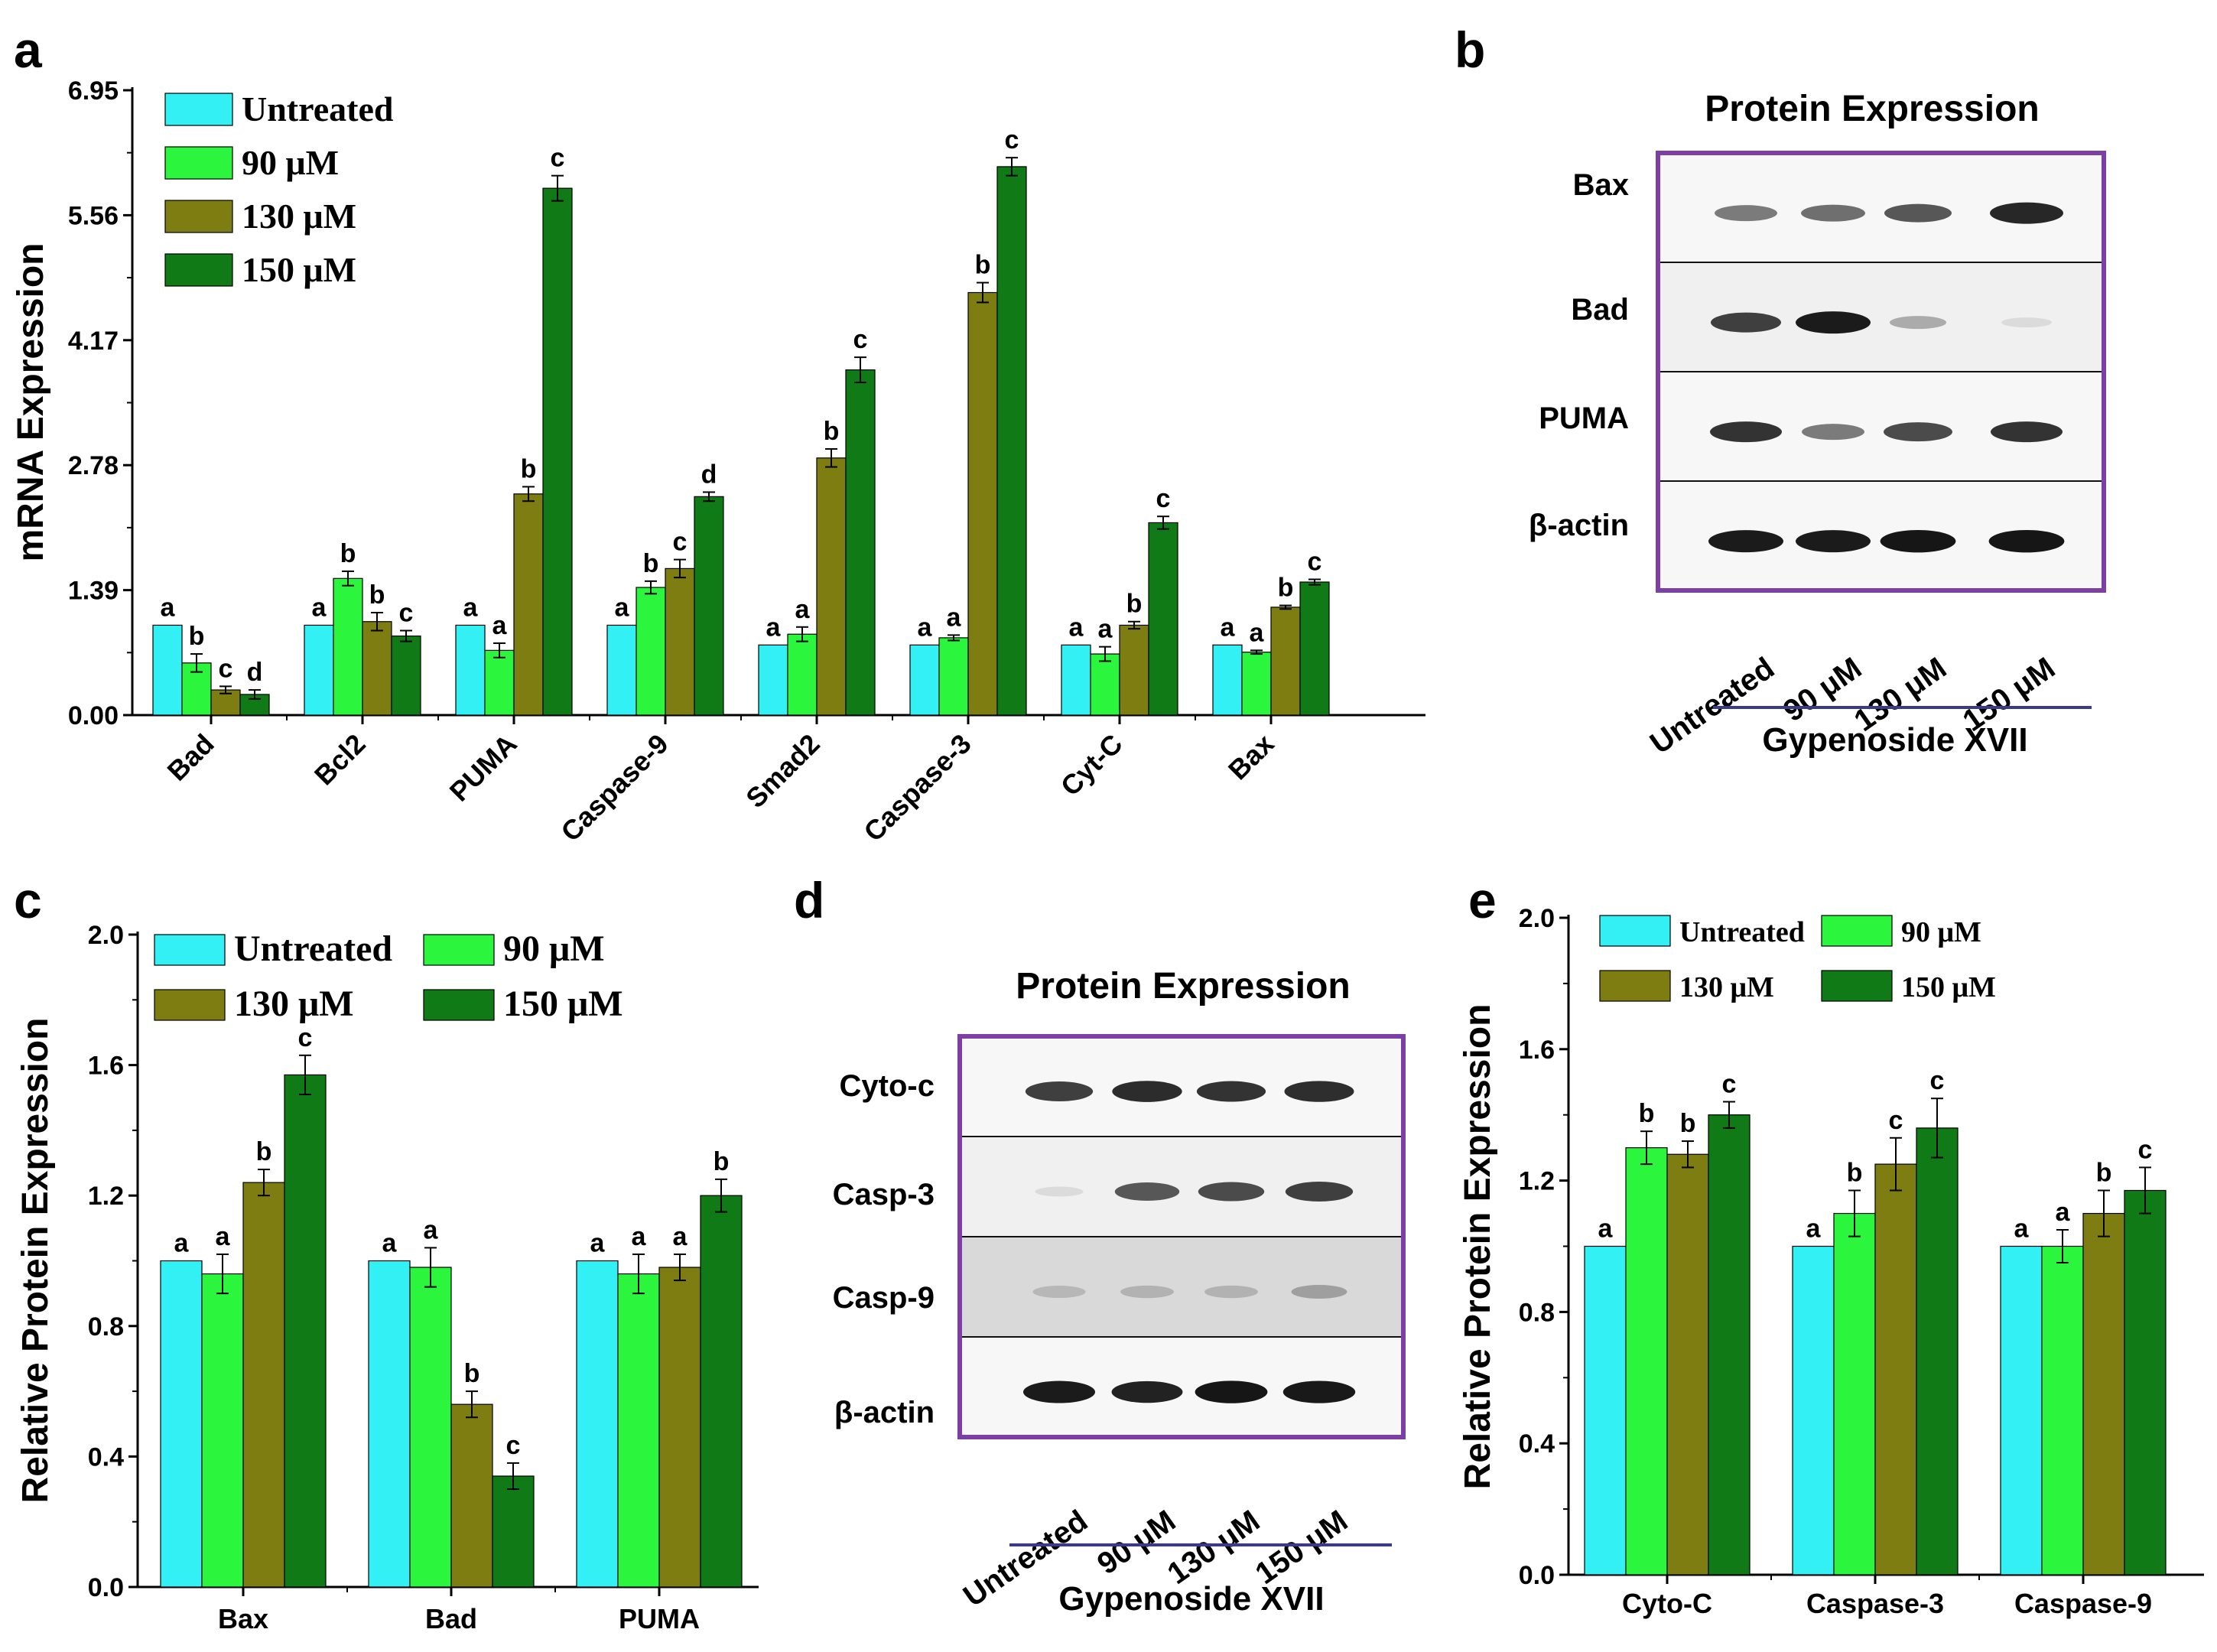  I want to click on legend-label: 130 μM, so click(299, 217).